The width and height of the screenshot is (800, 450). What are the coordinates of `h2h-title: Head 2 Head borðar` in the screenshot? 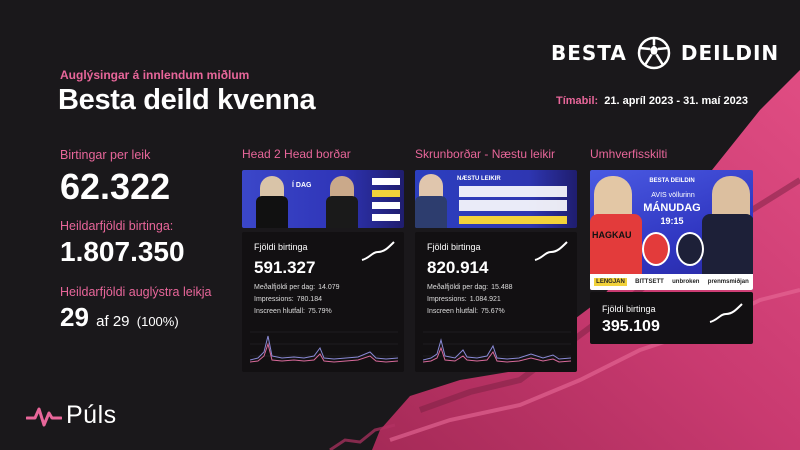 It's located at (296, 154).